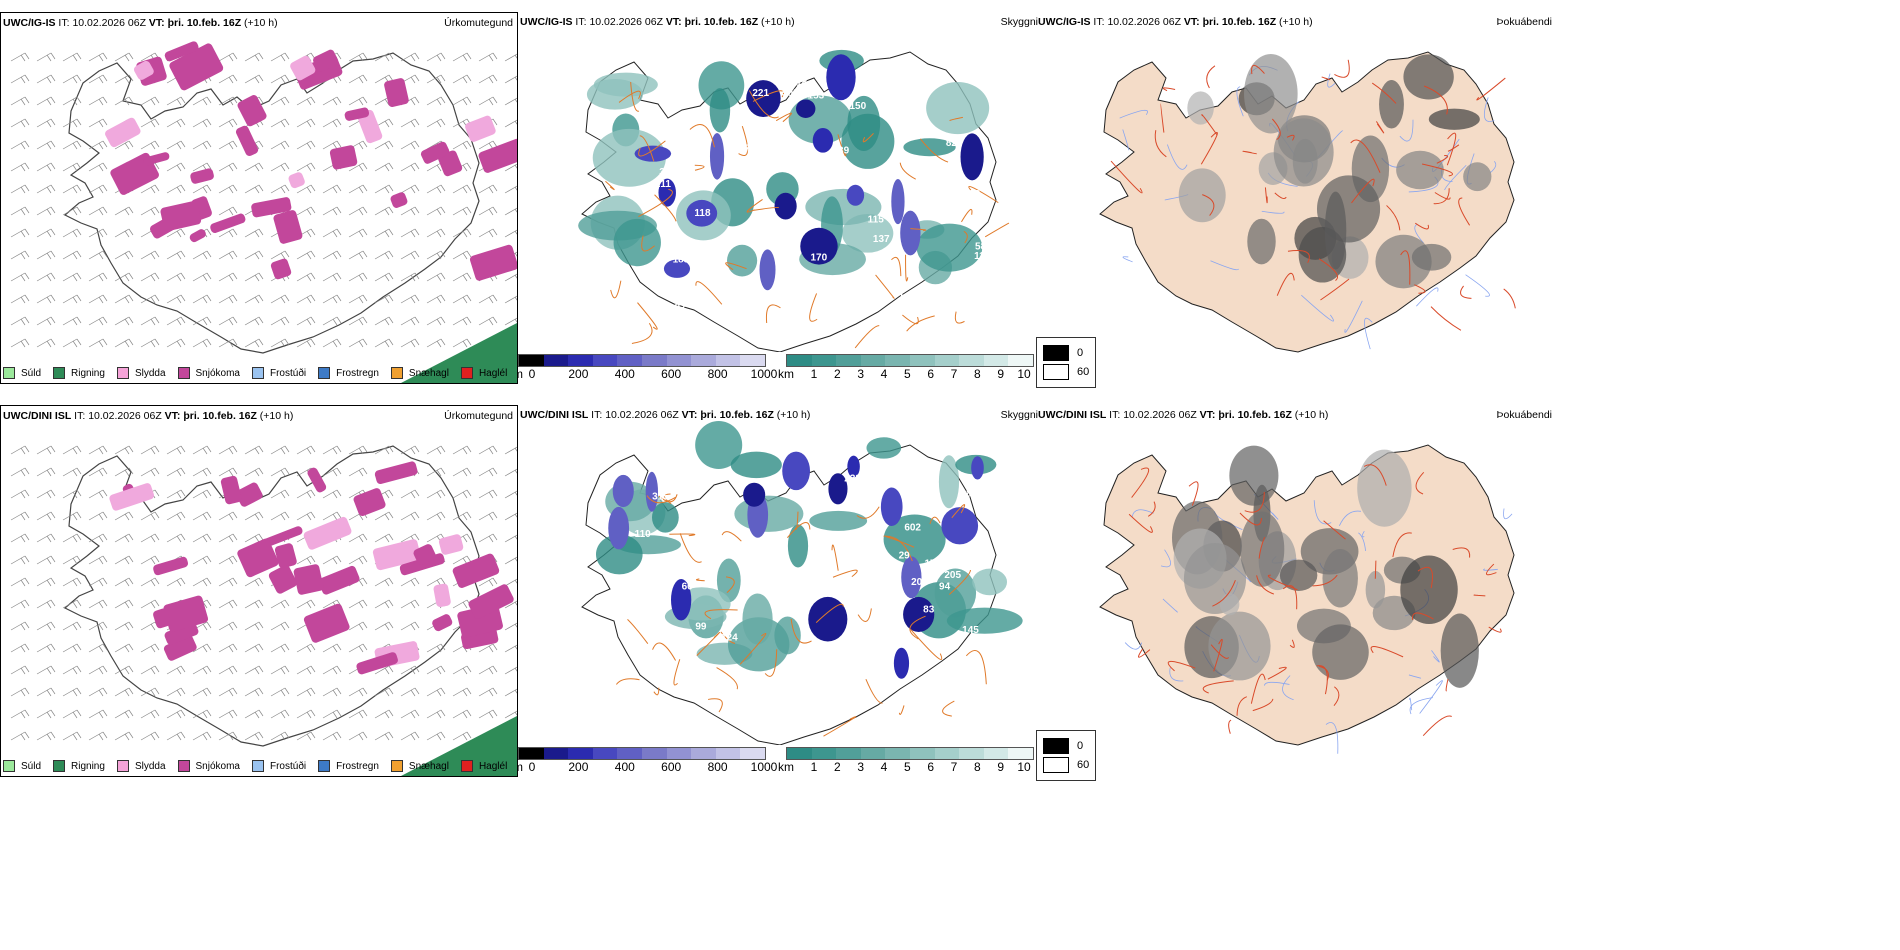  Describe the element at coordinates (840, 150) in the screenshot. I see `ceiling-value-label: 239` at that location.